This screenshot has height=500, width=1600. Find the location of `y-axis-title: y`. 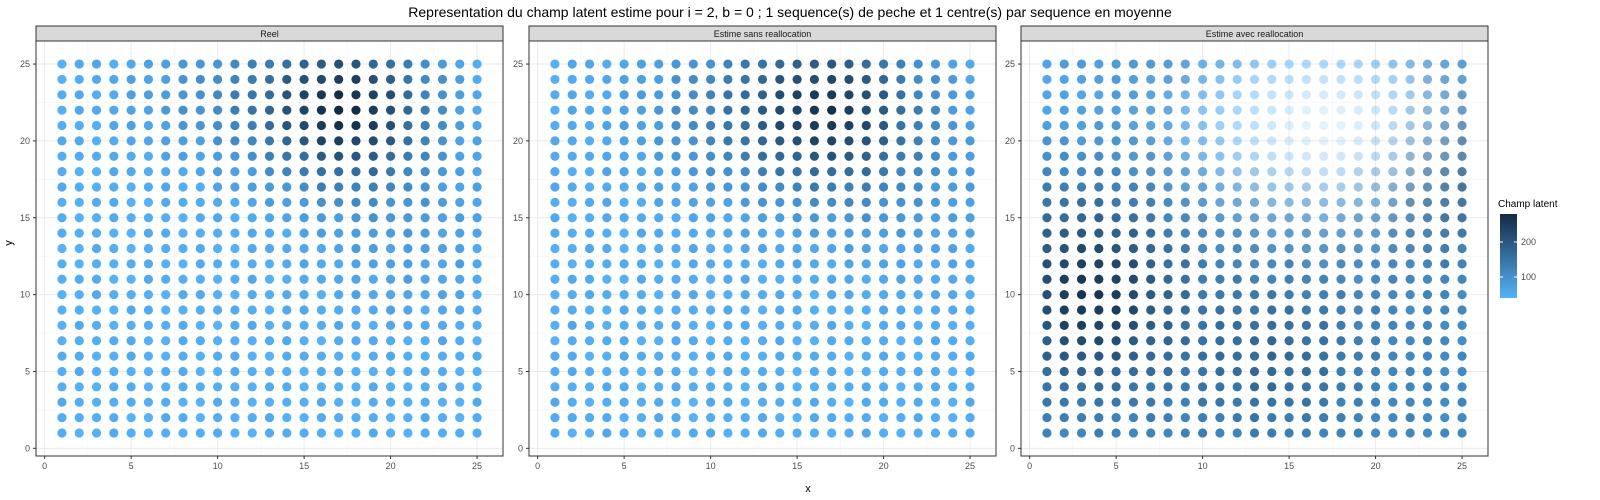

y-axis-title: y is located at coordinates (9, 243).